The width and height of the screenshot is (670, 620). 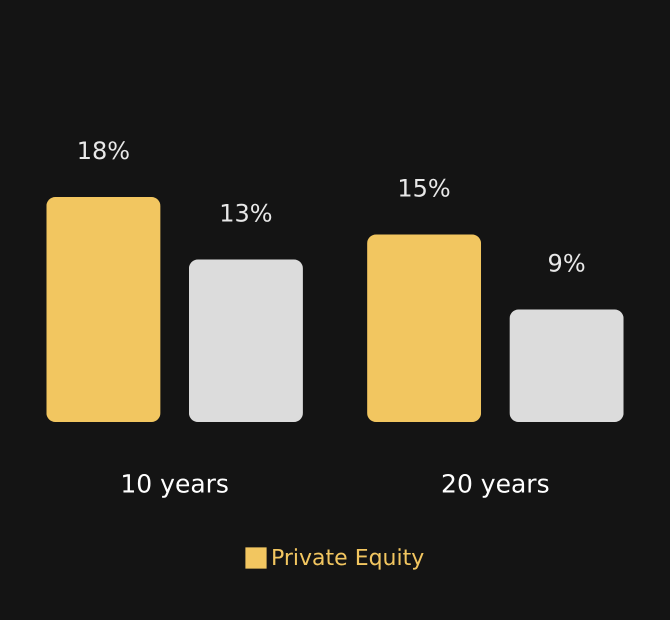 What do you see at coordinates (424, 188) in the screenshot?
I see `data-label: 15%` at bounding box center [424, 188].